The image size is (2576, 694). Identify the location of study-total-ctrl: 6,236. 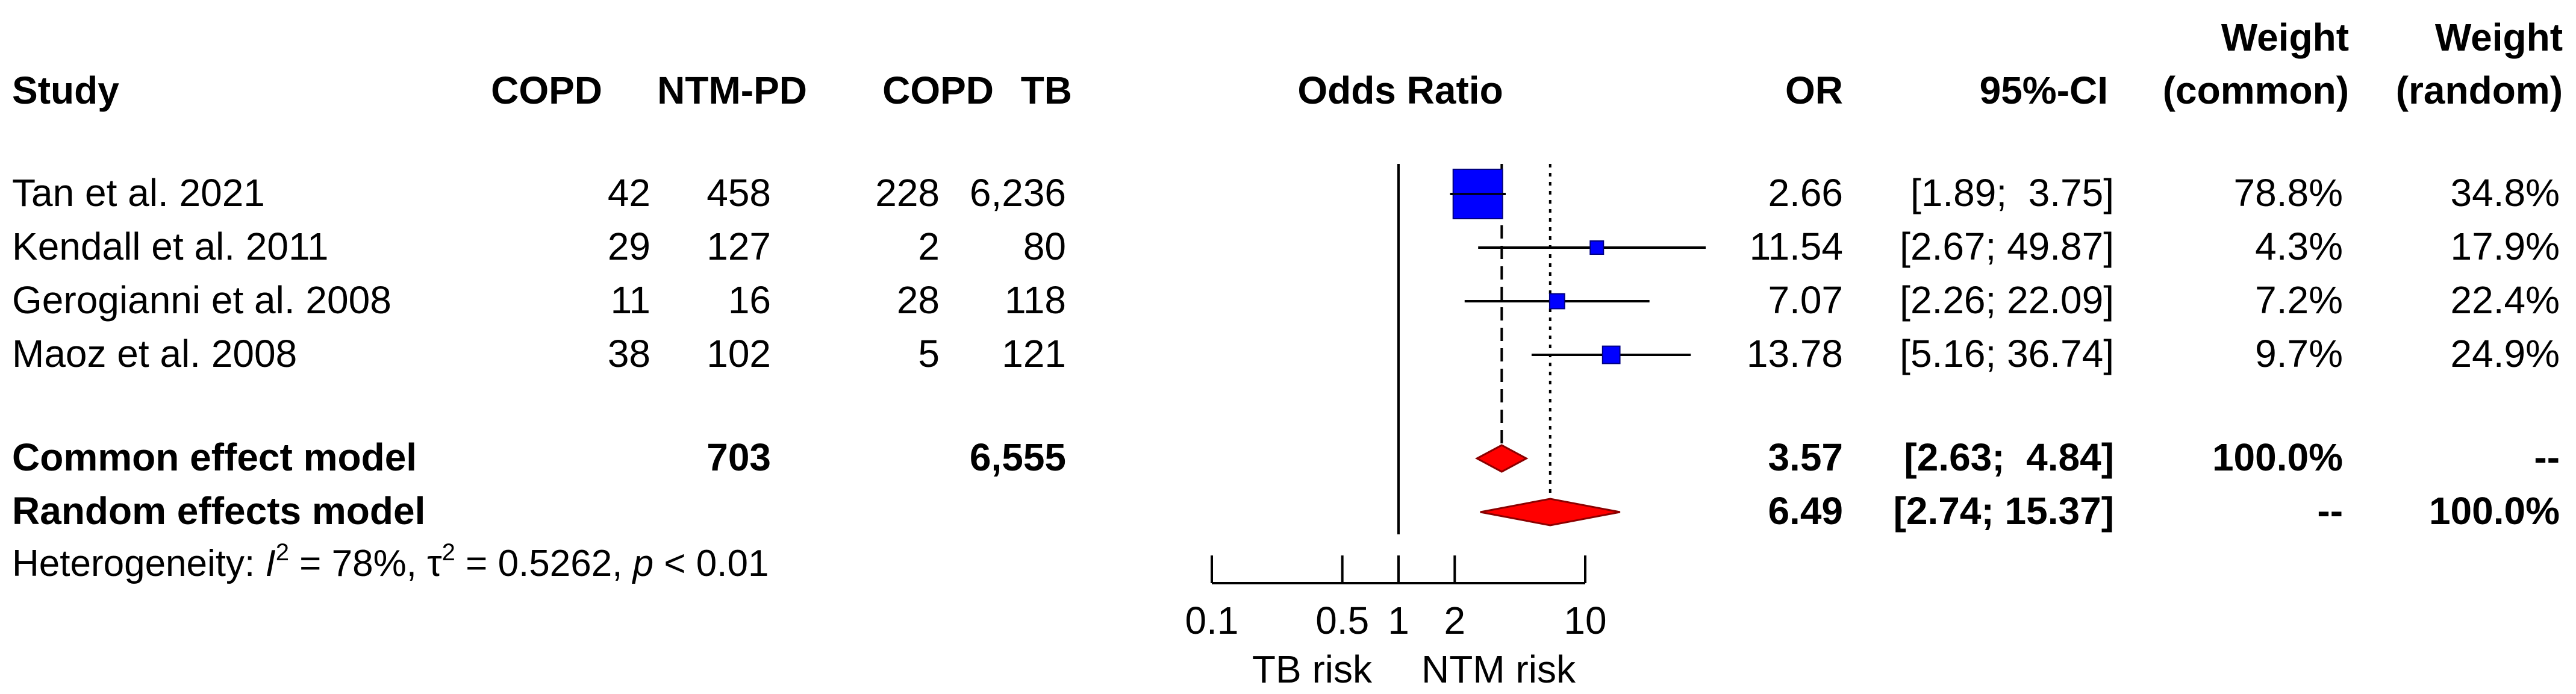
(1017, 192).